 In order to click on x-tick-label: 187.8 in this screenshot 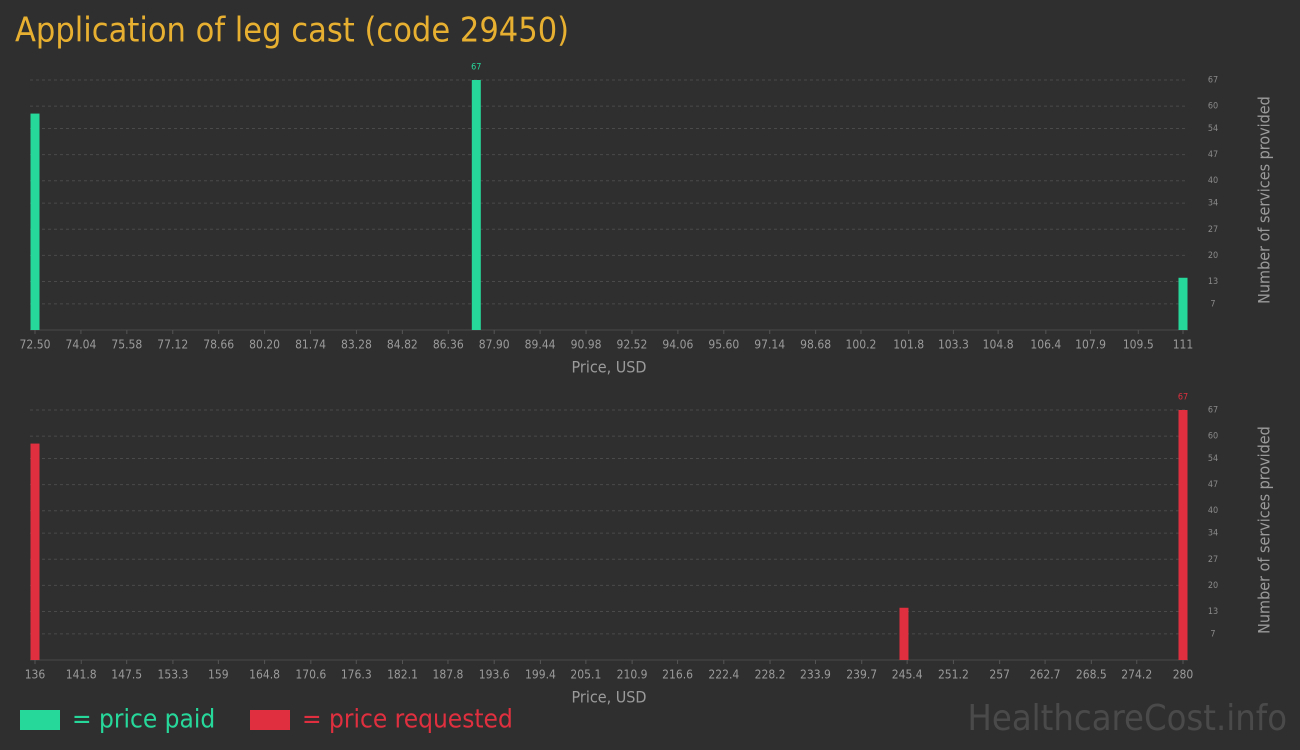, I will do `click(448, 675)`.